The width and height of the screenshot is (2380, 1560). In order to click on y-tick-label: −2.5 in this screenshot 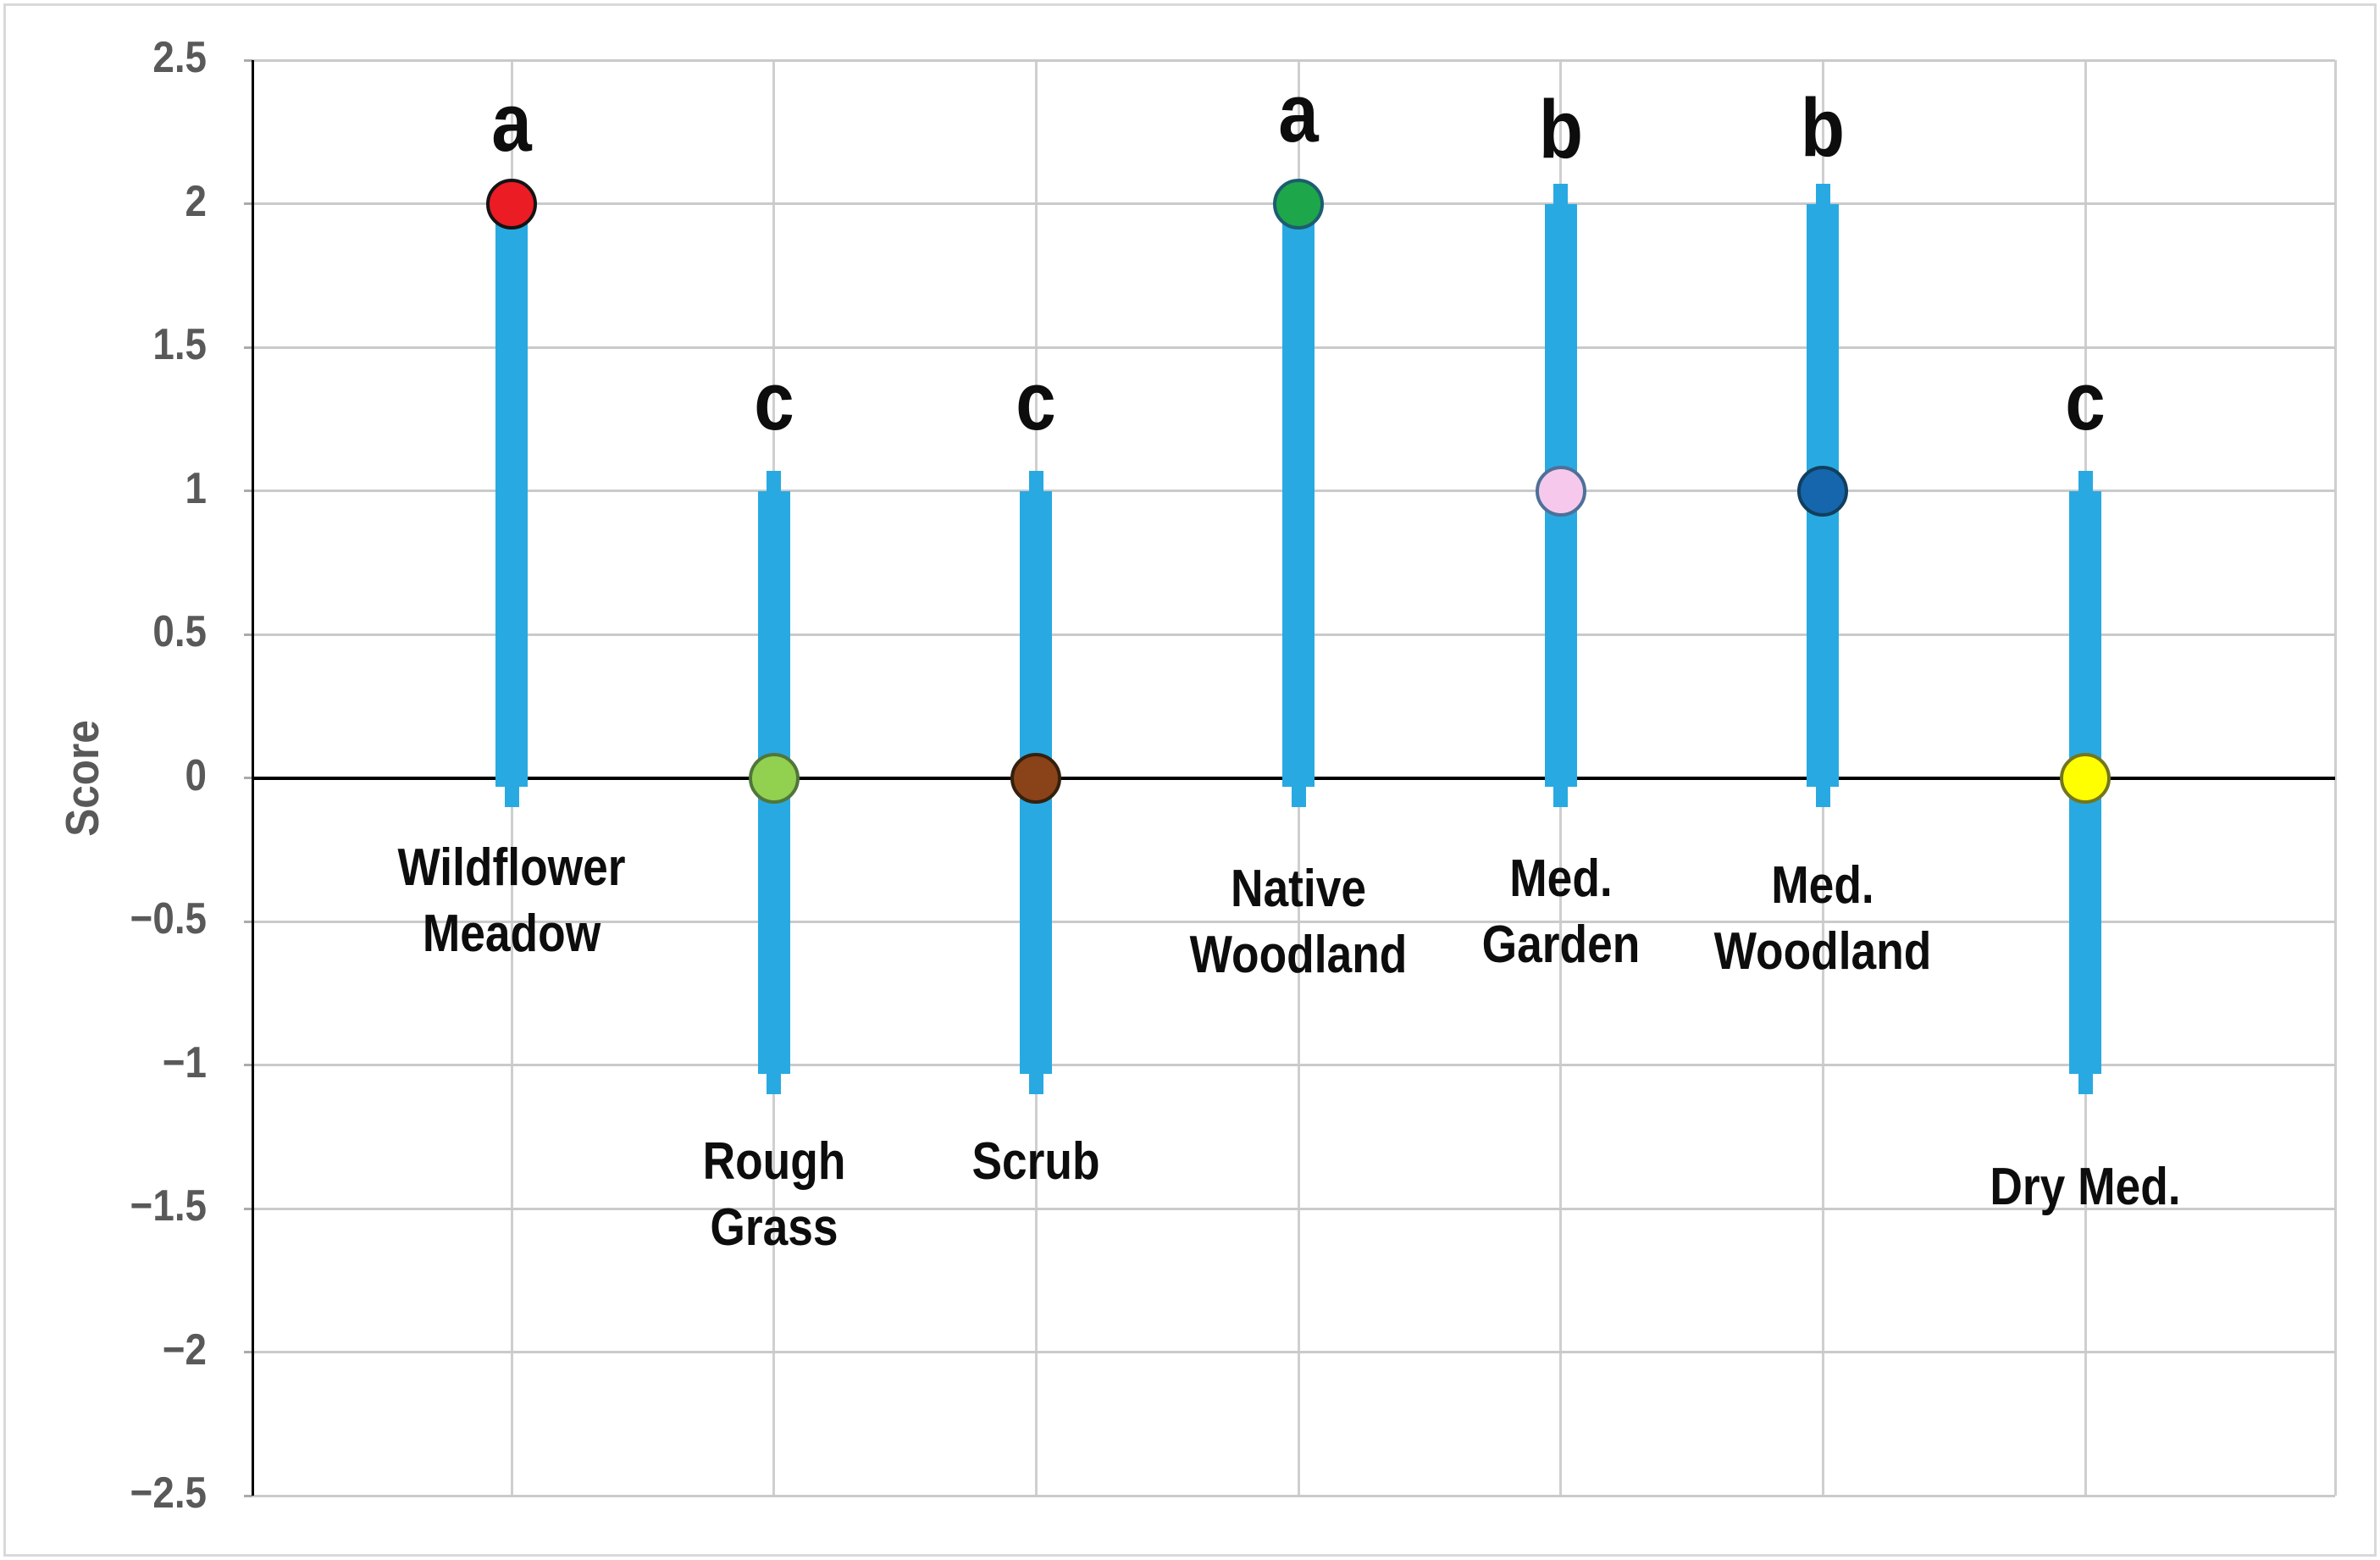, I will do `click(168, 1494)`.